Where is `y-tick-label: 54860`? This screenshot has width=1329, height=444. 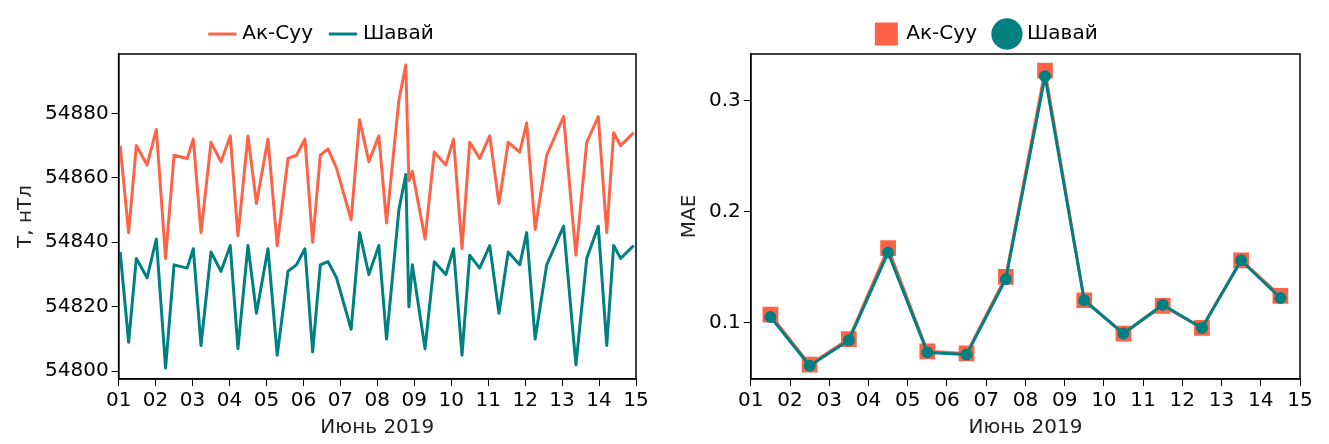
y-tick-label: 54860 is located at coordinates (77, 176).